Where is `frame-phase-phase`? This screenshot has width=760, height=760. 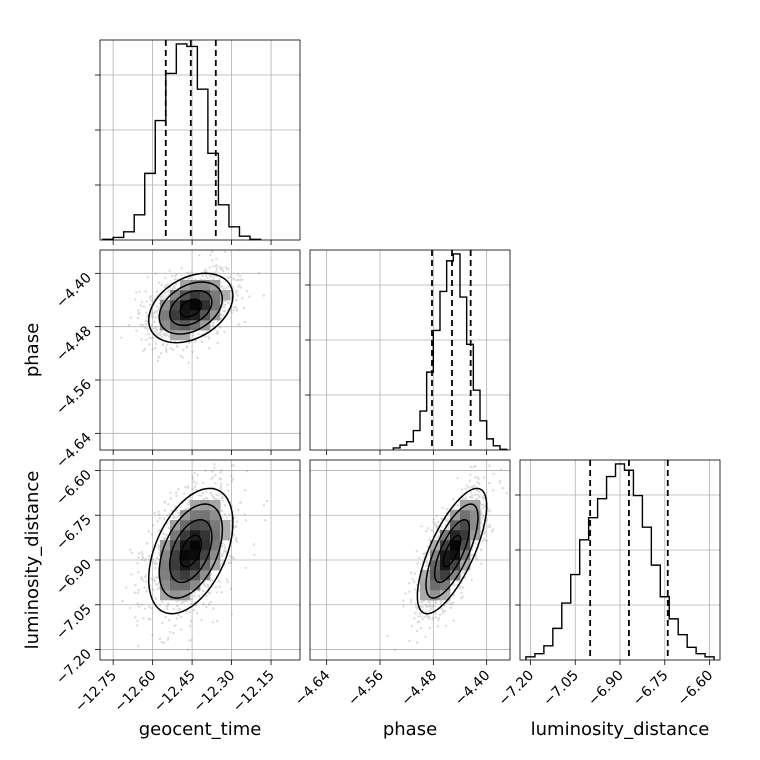 frame-phase-phase is located at coordinates (410, 350).